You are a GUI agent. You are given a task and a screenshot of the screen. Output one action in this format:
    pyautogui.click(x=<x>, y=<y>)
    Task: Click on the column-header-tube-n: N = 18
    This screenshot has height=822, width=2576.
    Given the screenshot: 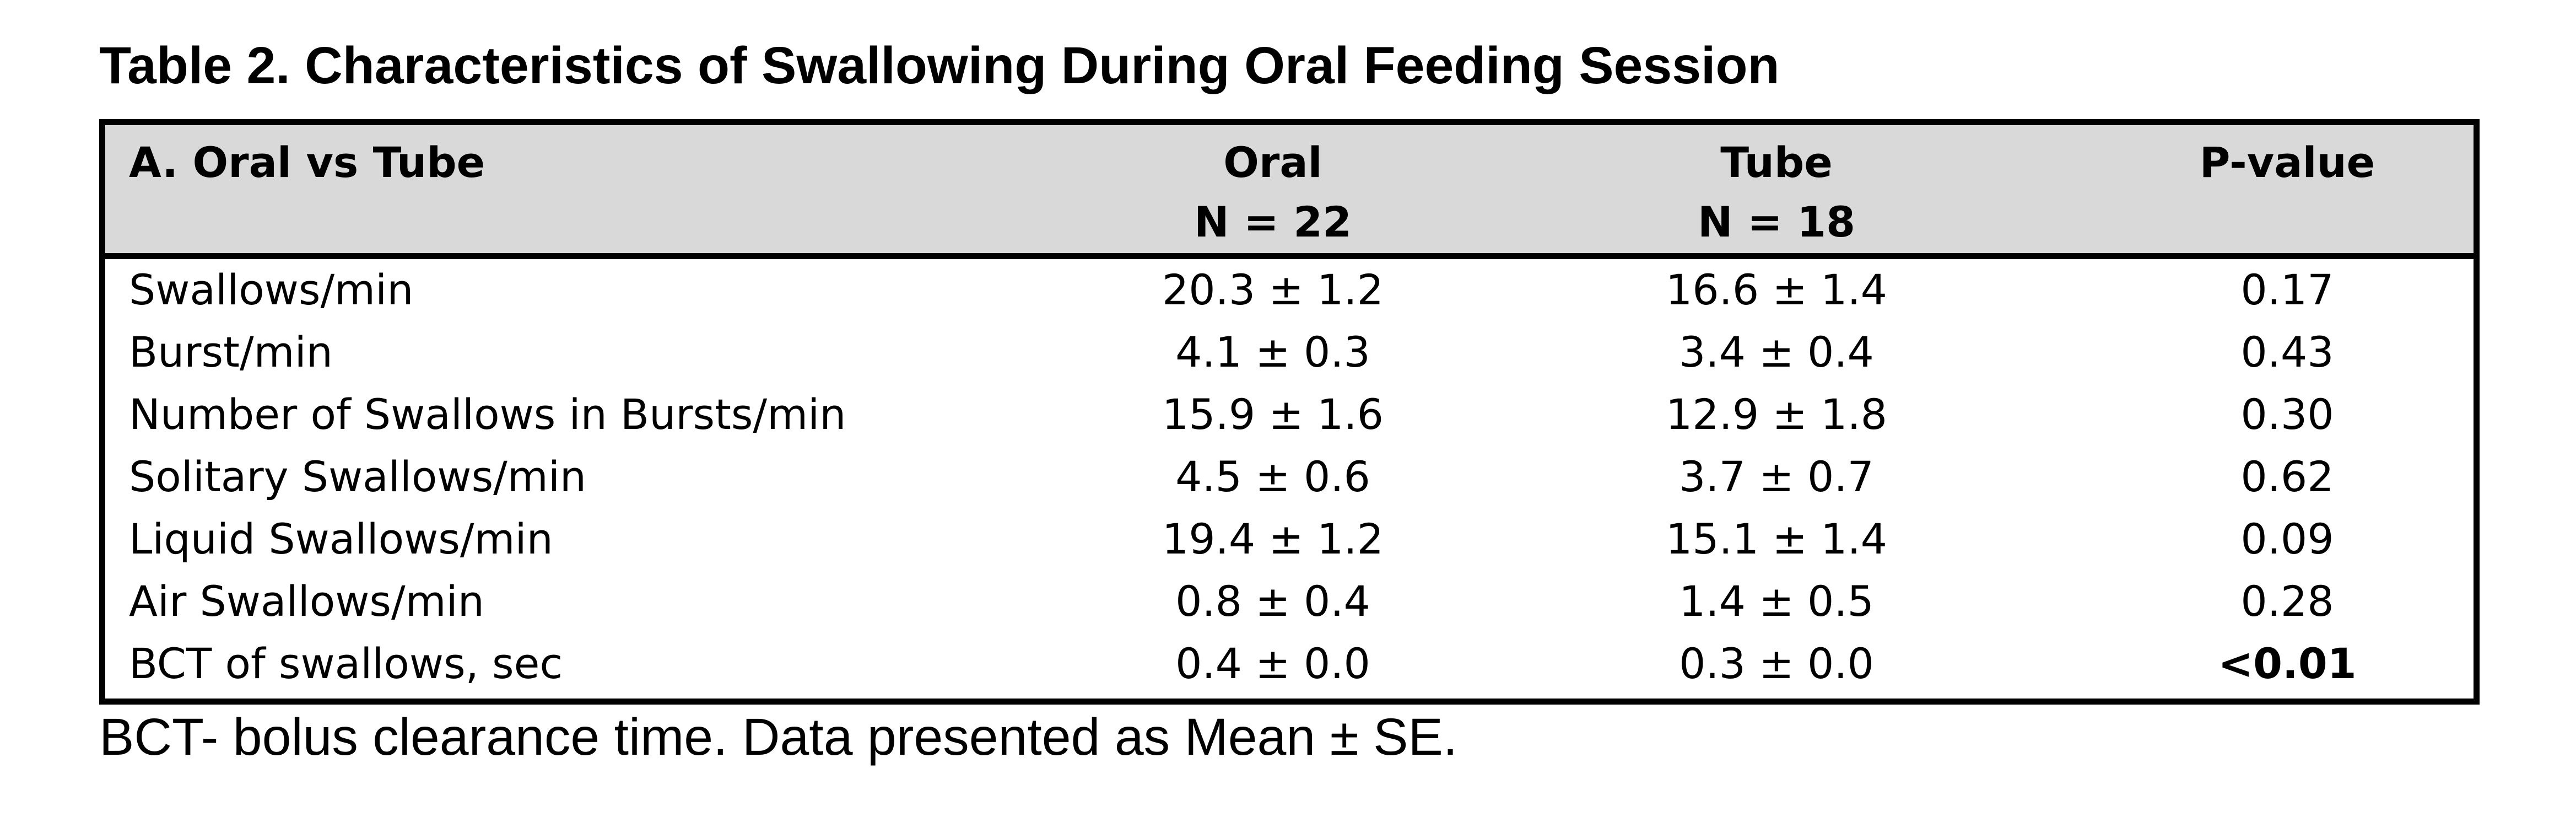 What is the action you would take?
    pyautogui.click(x=1776, y=221)
    